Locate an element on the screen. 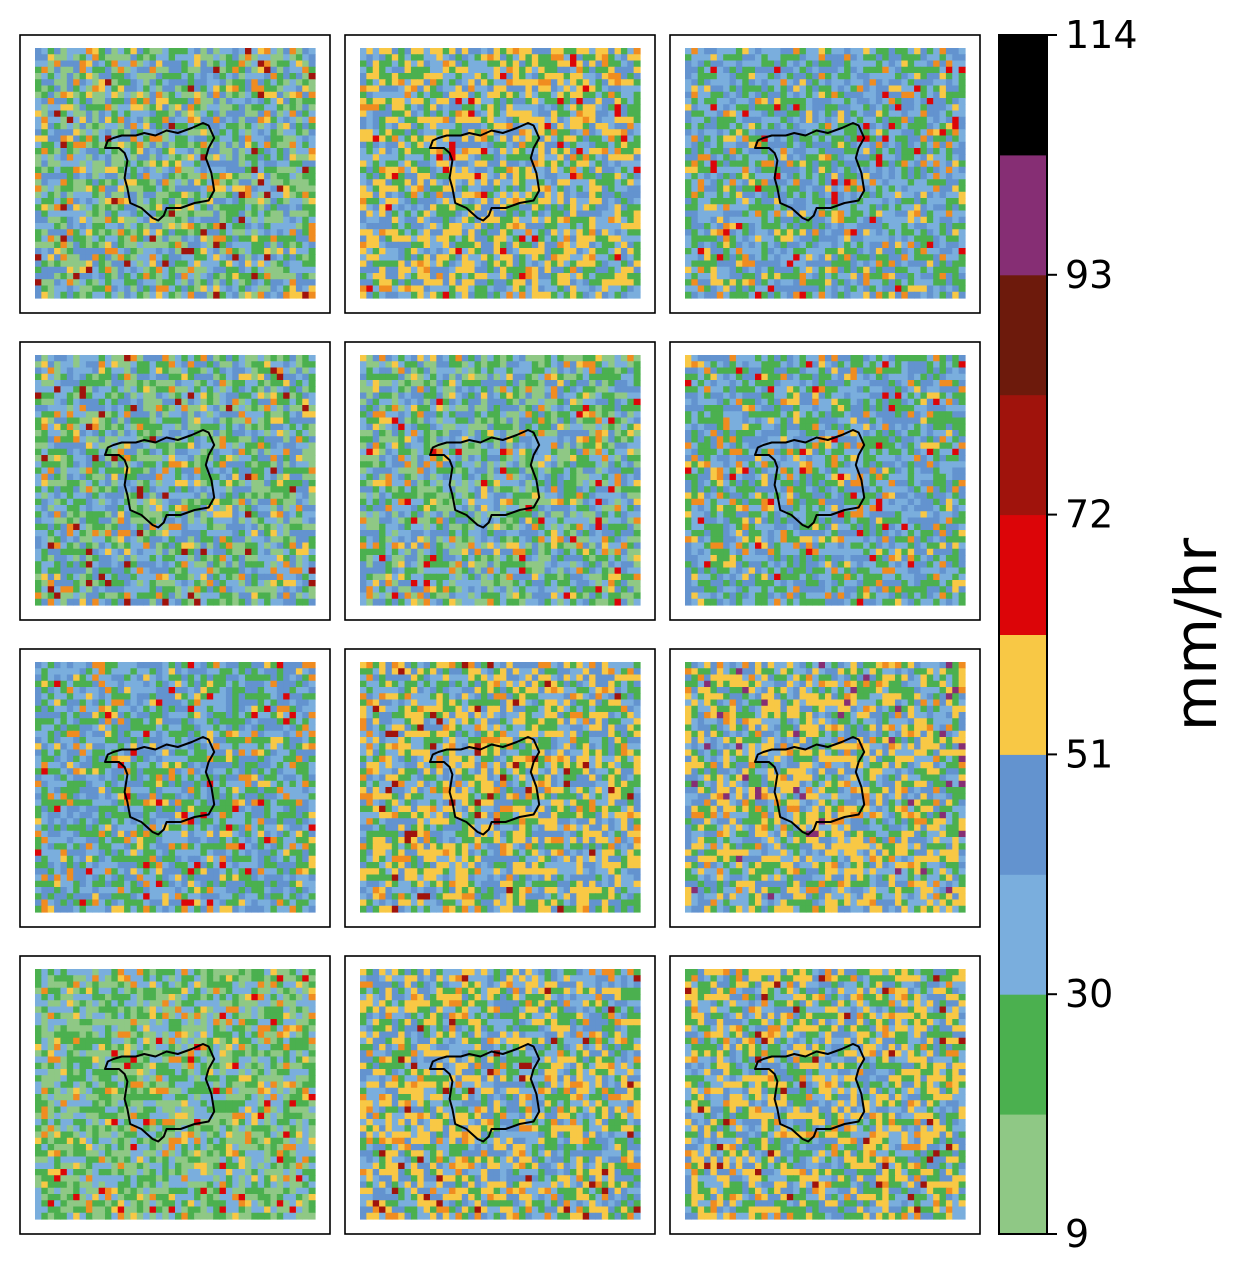 Image resolution: width=1244 pixels, height=1279 pixels. panel-r1c2 is located at coordinates (500, 174).